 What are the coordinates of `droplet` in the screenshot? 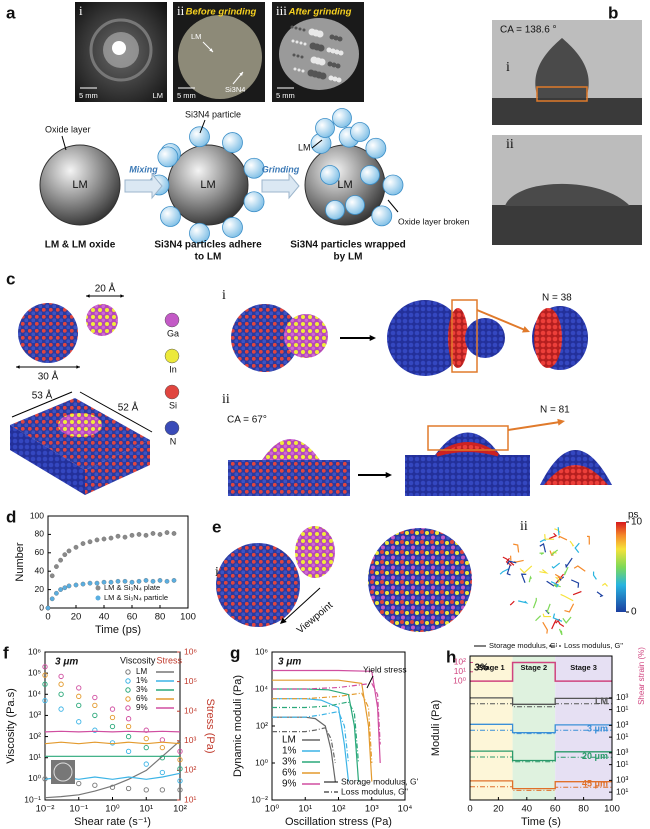 It's located at (562, 68).